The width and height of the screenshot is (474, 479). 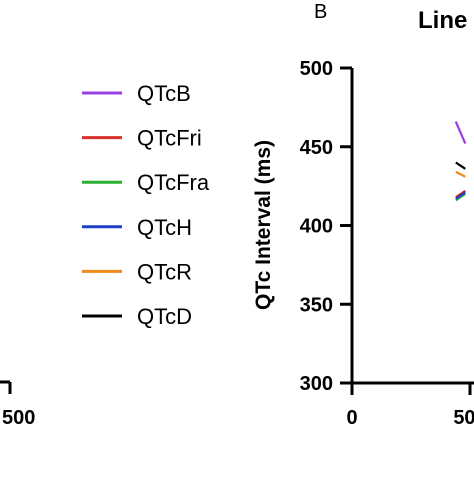 I want to click on chart-title: Line, so click(x=442, y=20).